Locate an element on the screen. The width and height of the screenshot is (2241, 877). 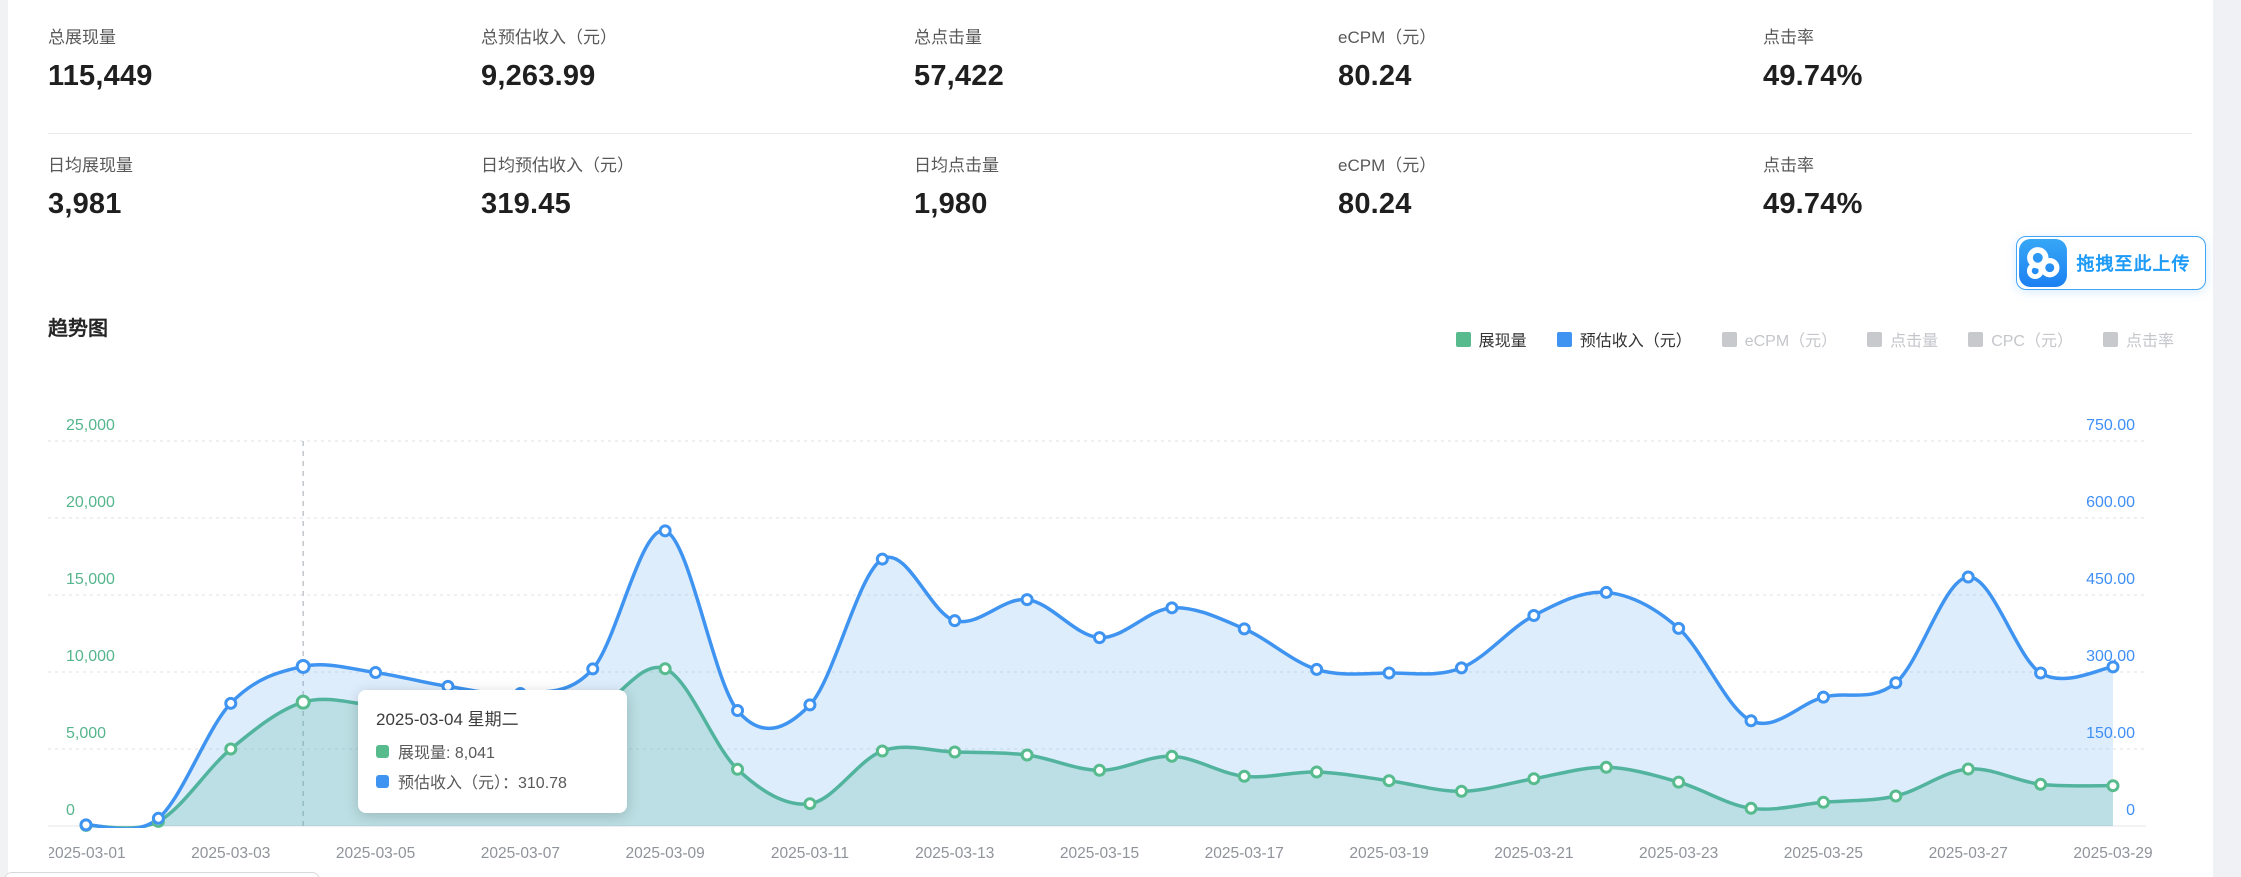
svg-text: 15,000 is located at coordinates (90, 579).